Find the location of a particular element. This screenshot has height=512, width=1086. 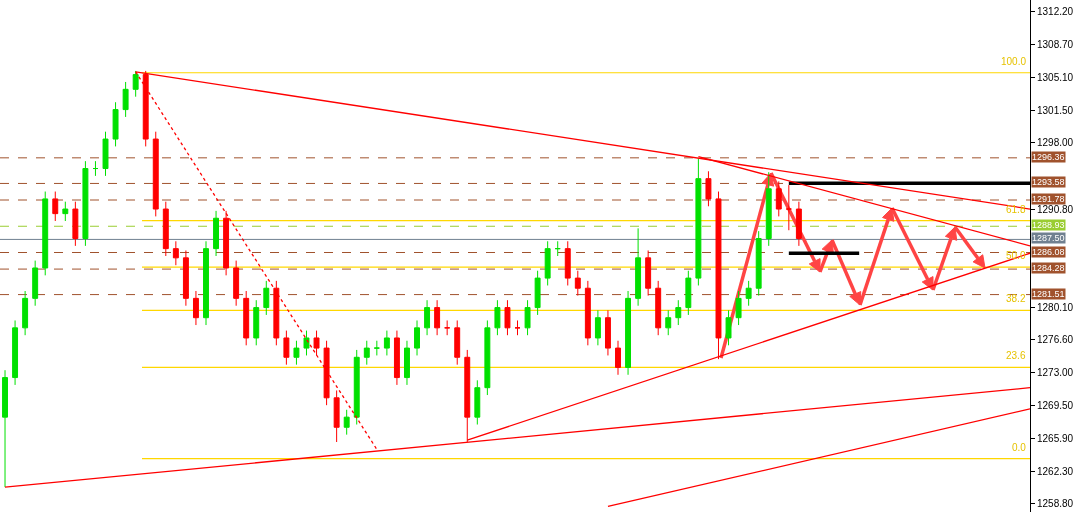

ref-line-label: 1293.58 is located at coordinates (1048, 182).